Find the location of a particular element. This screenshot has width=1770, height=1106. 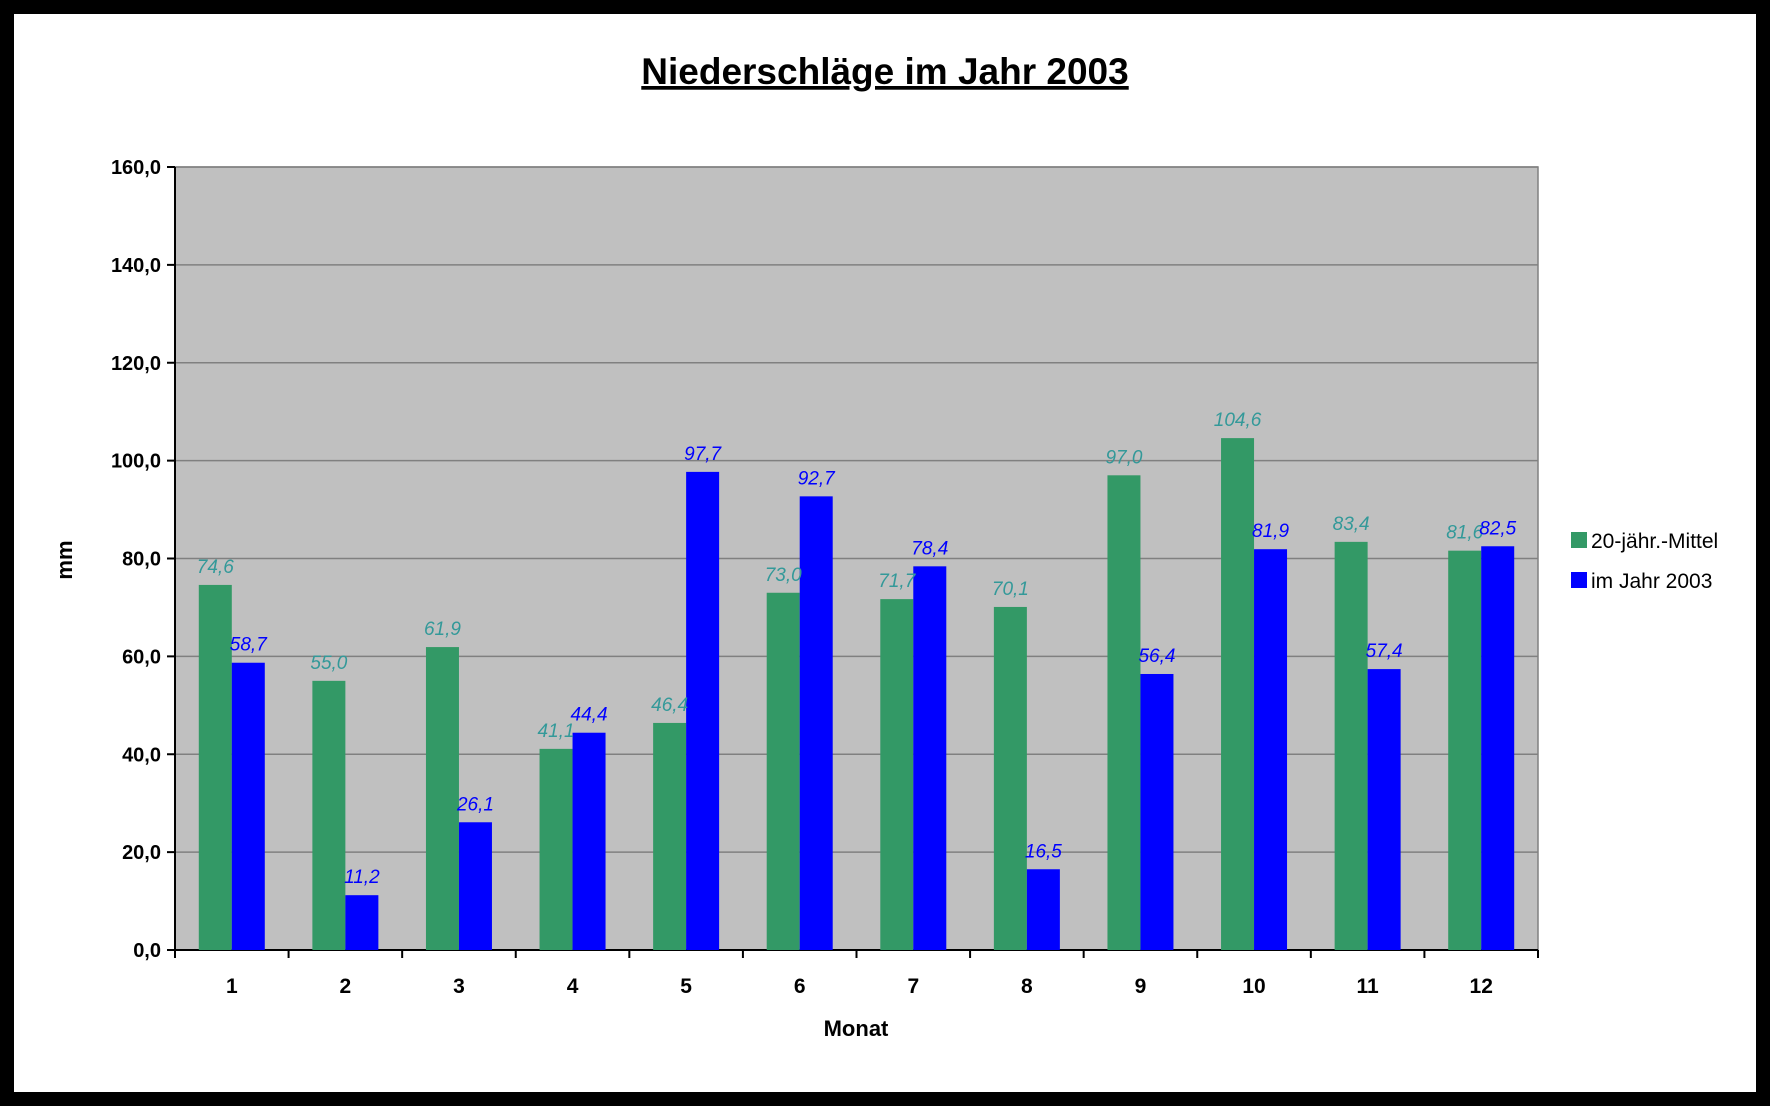

x-tick-label: 5 is located at coordinates (686, 986).